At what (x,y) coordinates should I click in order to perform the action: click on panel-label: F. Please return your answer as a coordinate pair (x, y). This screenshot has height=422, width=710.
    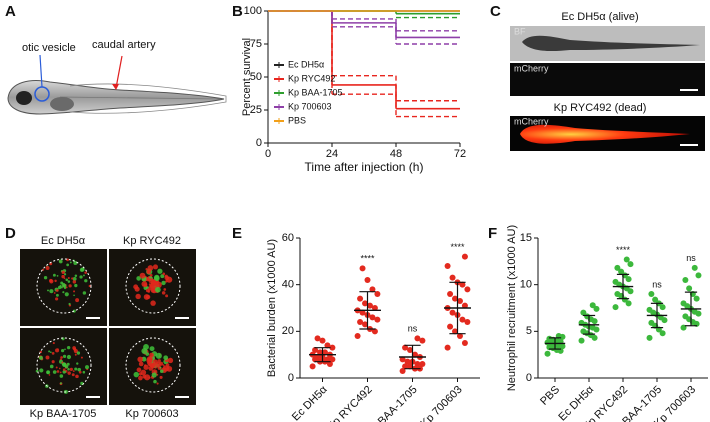
    Looking at the image, I should click on (492, 233).